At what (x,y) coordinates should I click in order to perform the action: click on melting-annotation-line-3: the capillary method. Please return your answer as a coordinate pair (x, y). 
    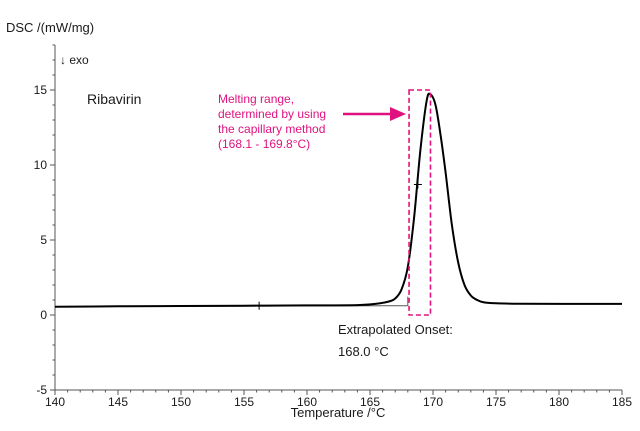
    Looking at the image, I should click on (271, 129).